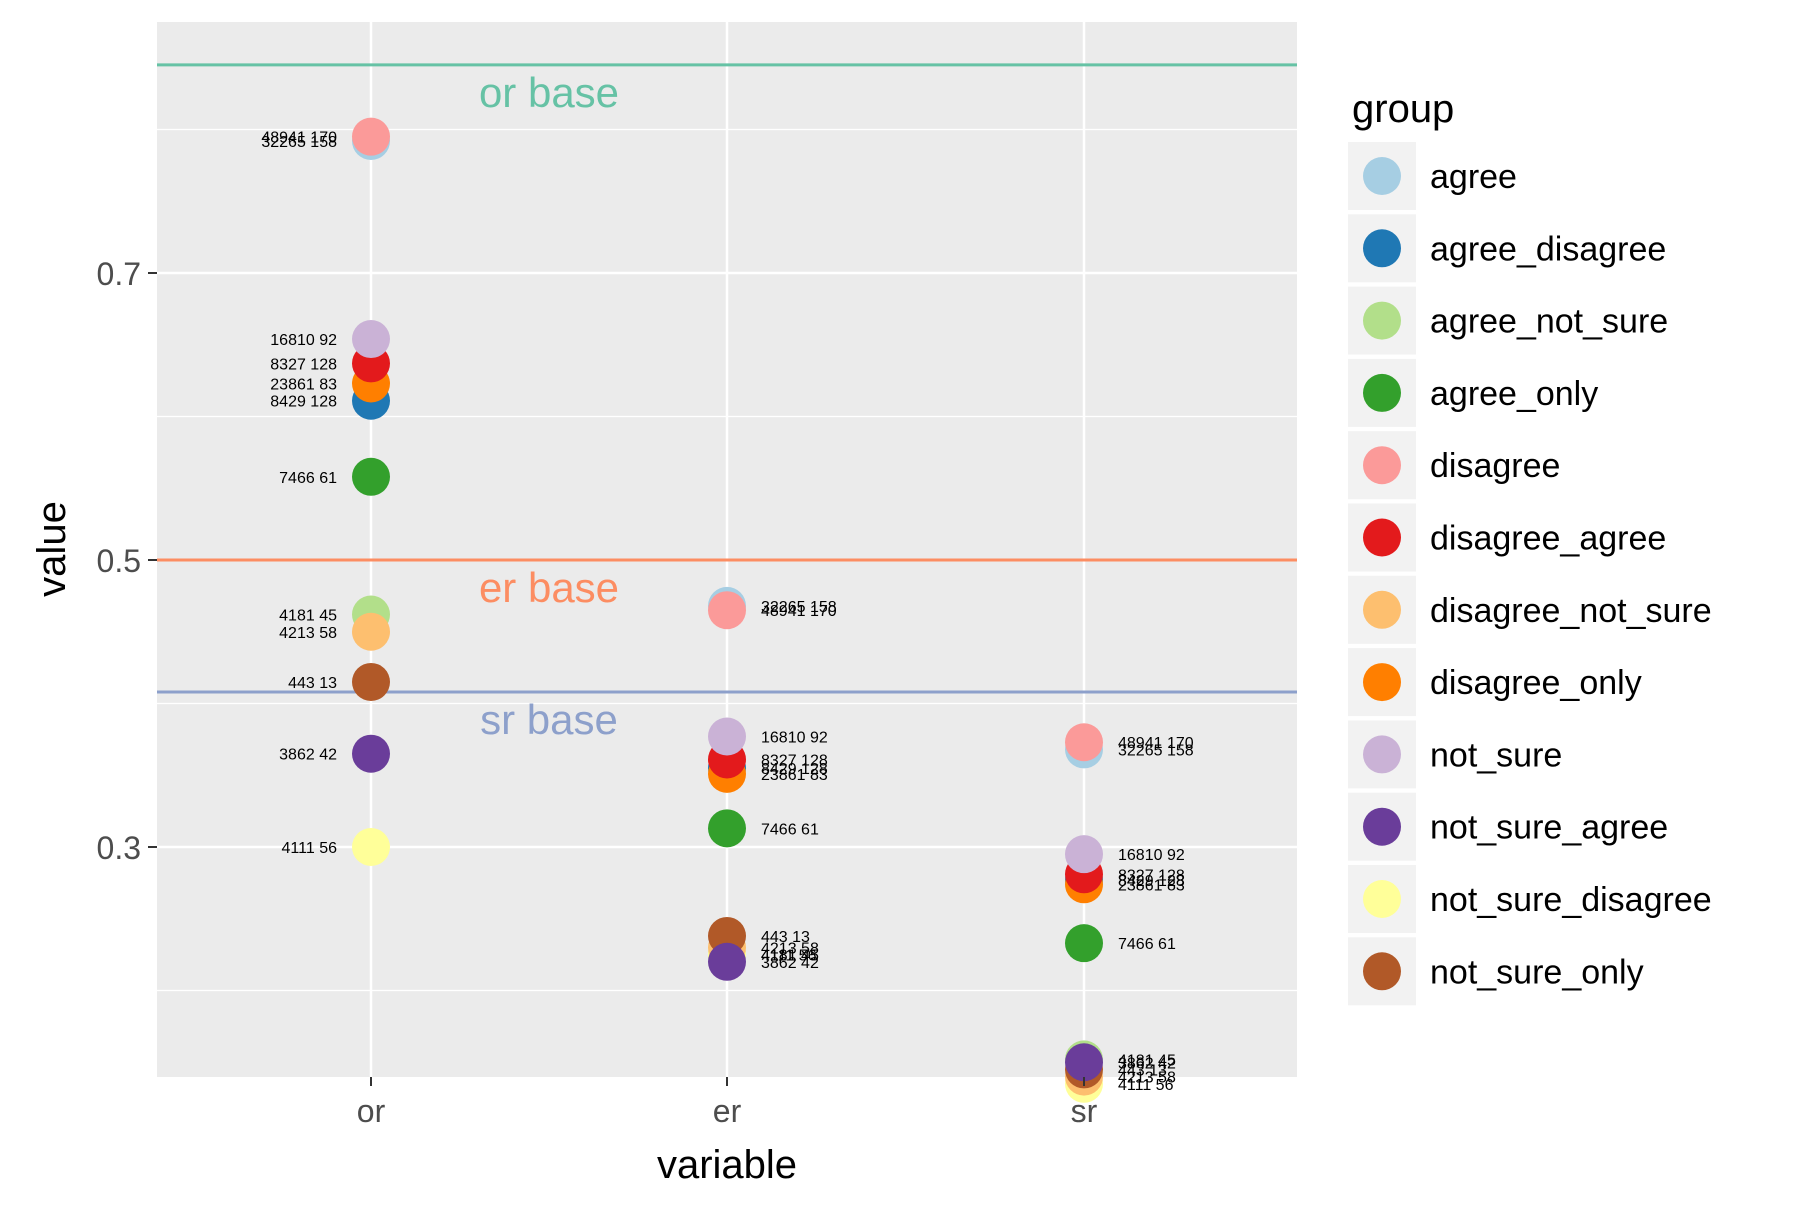 Image resolution: width=1800 pixels, height=1205 pixels. Describe the element at coordinates (1549, 828) in the screenshot. I see `legend-label: not_sure_agree` at that location.